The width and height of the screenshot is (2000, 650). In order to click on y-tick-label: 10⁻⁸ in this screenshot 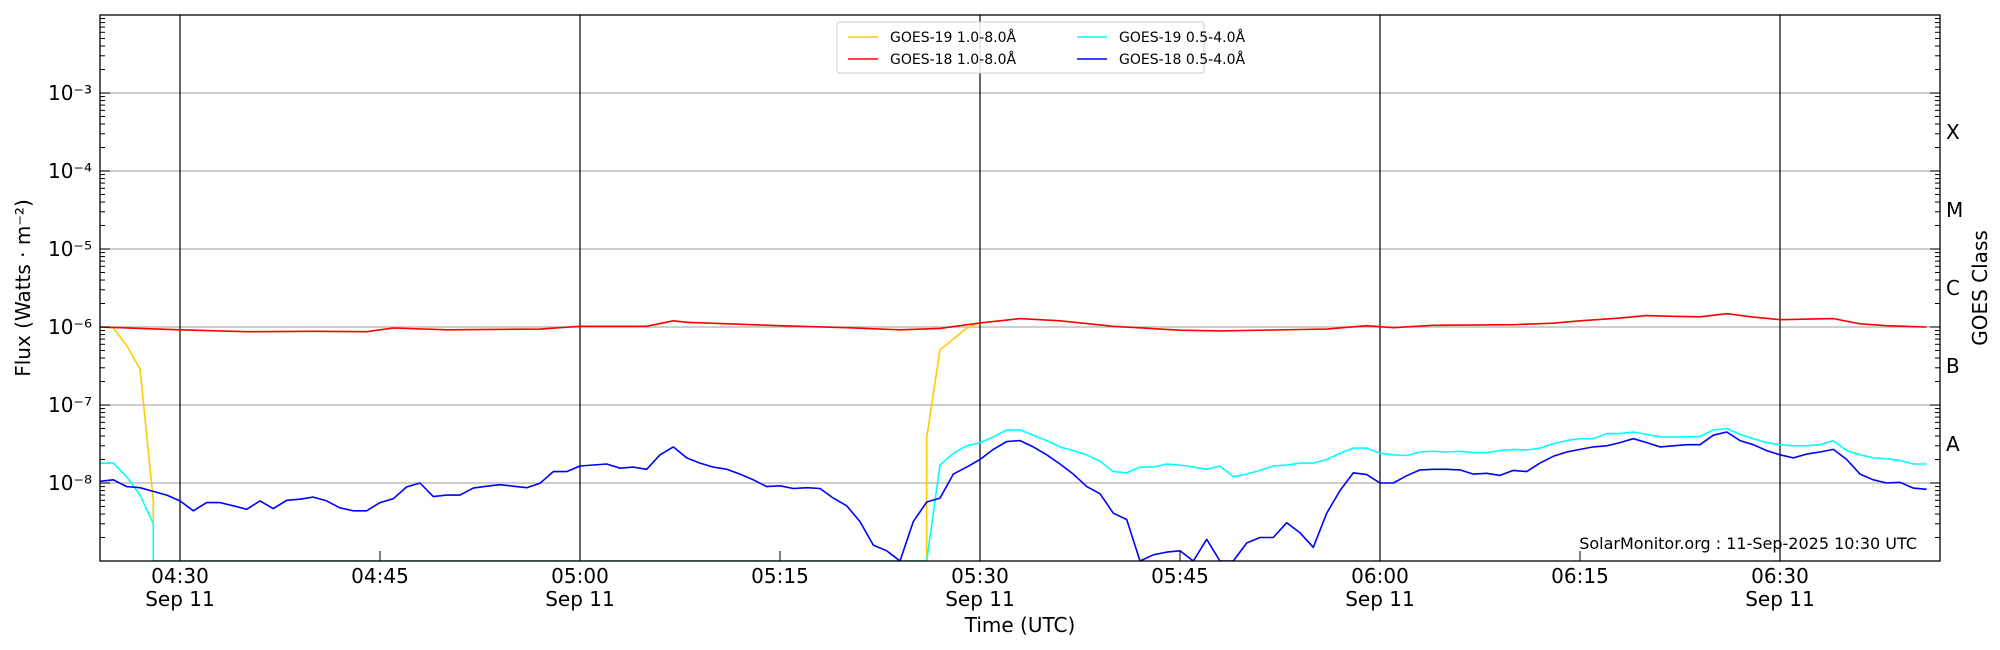, I will do `click(70, 483)`.